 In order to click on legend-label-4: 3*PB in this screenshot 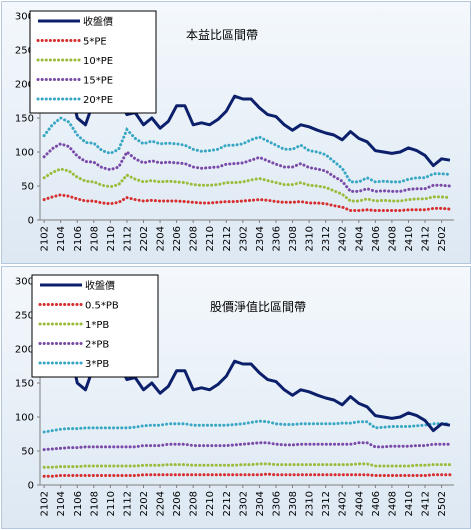, I will do `click(97, 364)`.